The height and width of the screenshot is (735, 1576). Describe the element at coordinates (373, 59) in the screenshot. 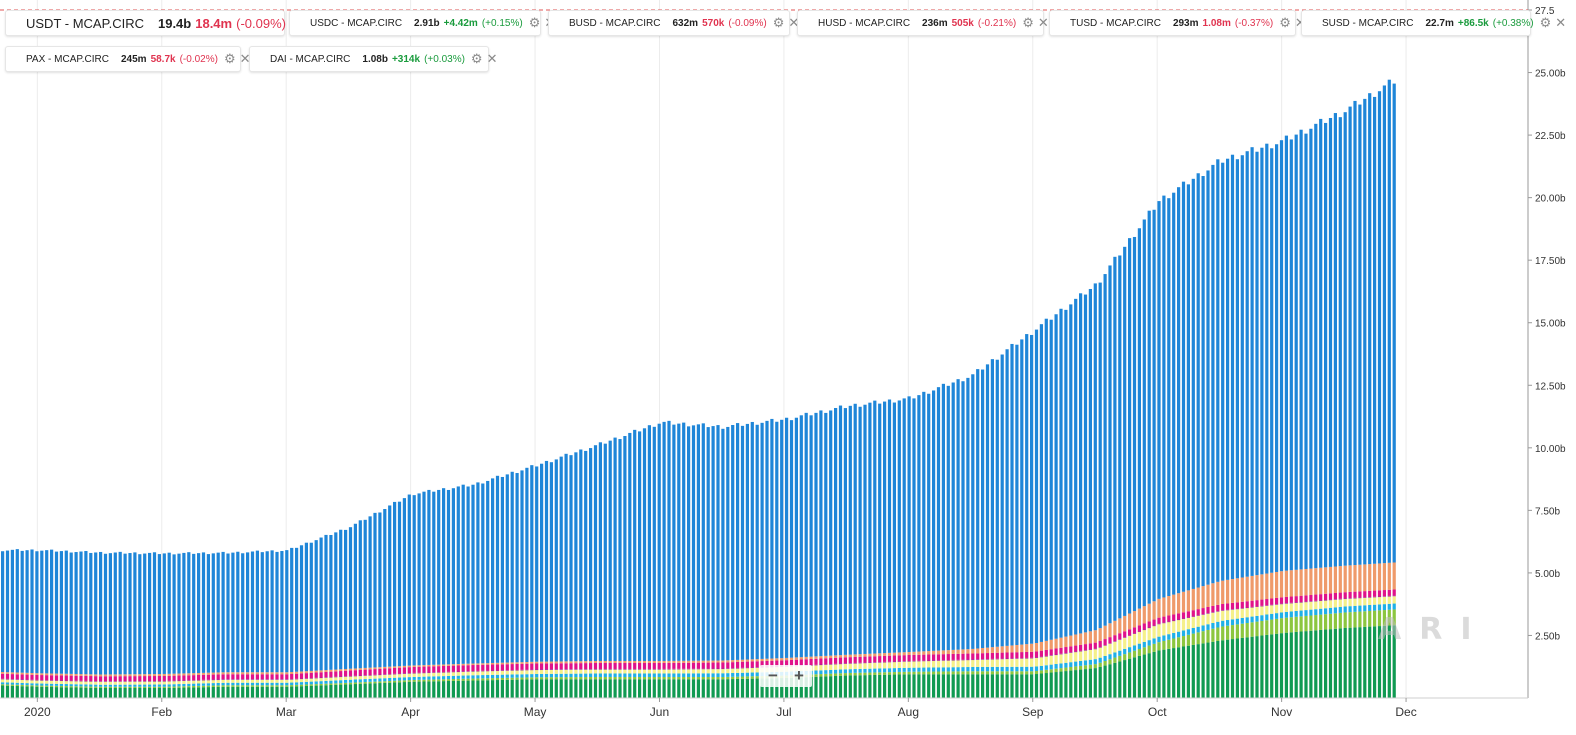

I see `legend-item-dai: DAI - MCAP.CIRC 1.08b +314k (+0.03%) ⚙ ✕` at that location.